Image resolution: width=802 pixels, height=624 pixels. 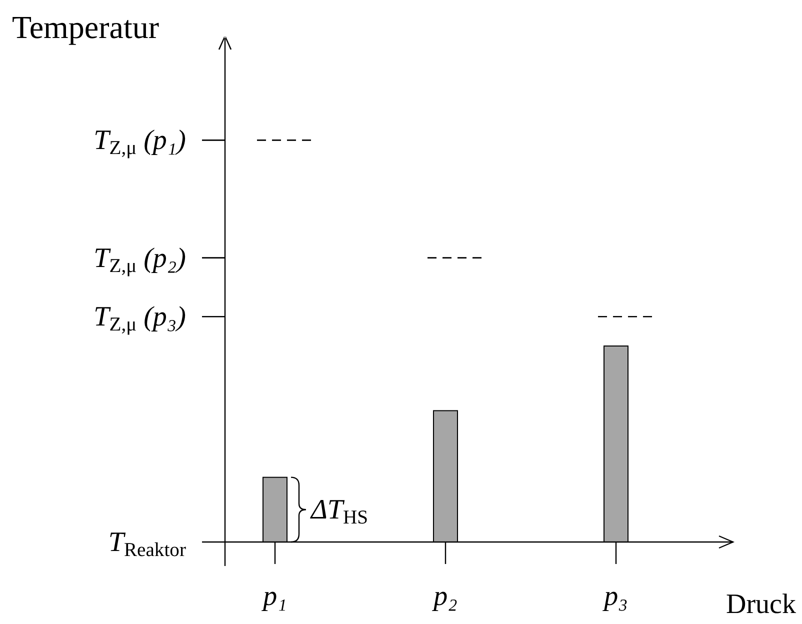 I want to click on text: Temperatur, so click(x=86, y=27).